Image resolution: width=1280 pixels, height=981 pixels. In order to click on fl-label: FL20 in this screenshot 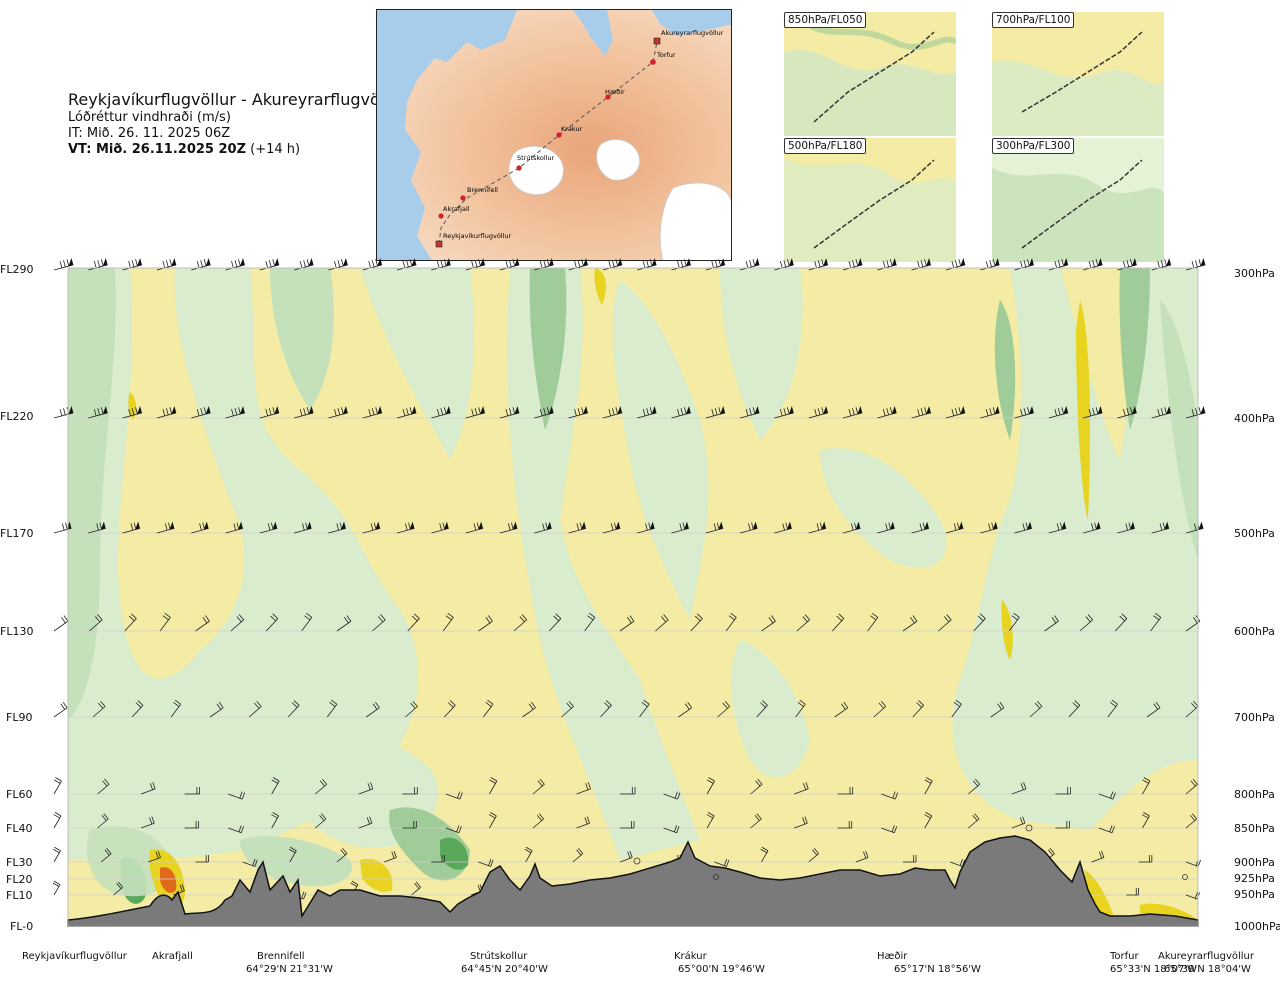, I will do `click(19, 879)`.